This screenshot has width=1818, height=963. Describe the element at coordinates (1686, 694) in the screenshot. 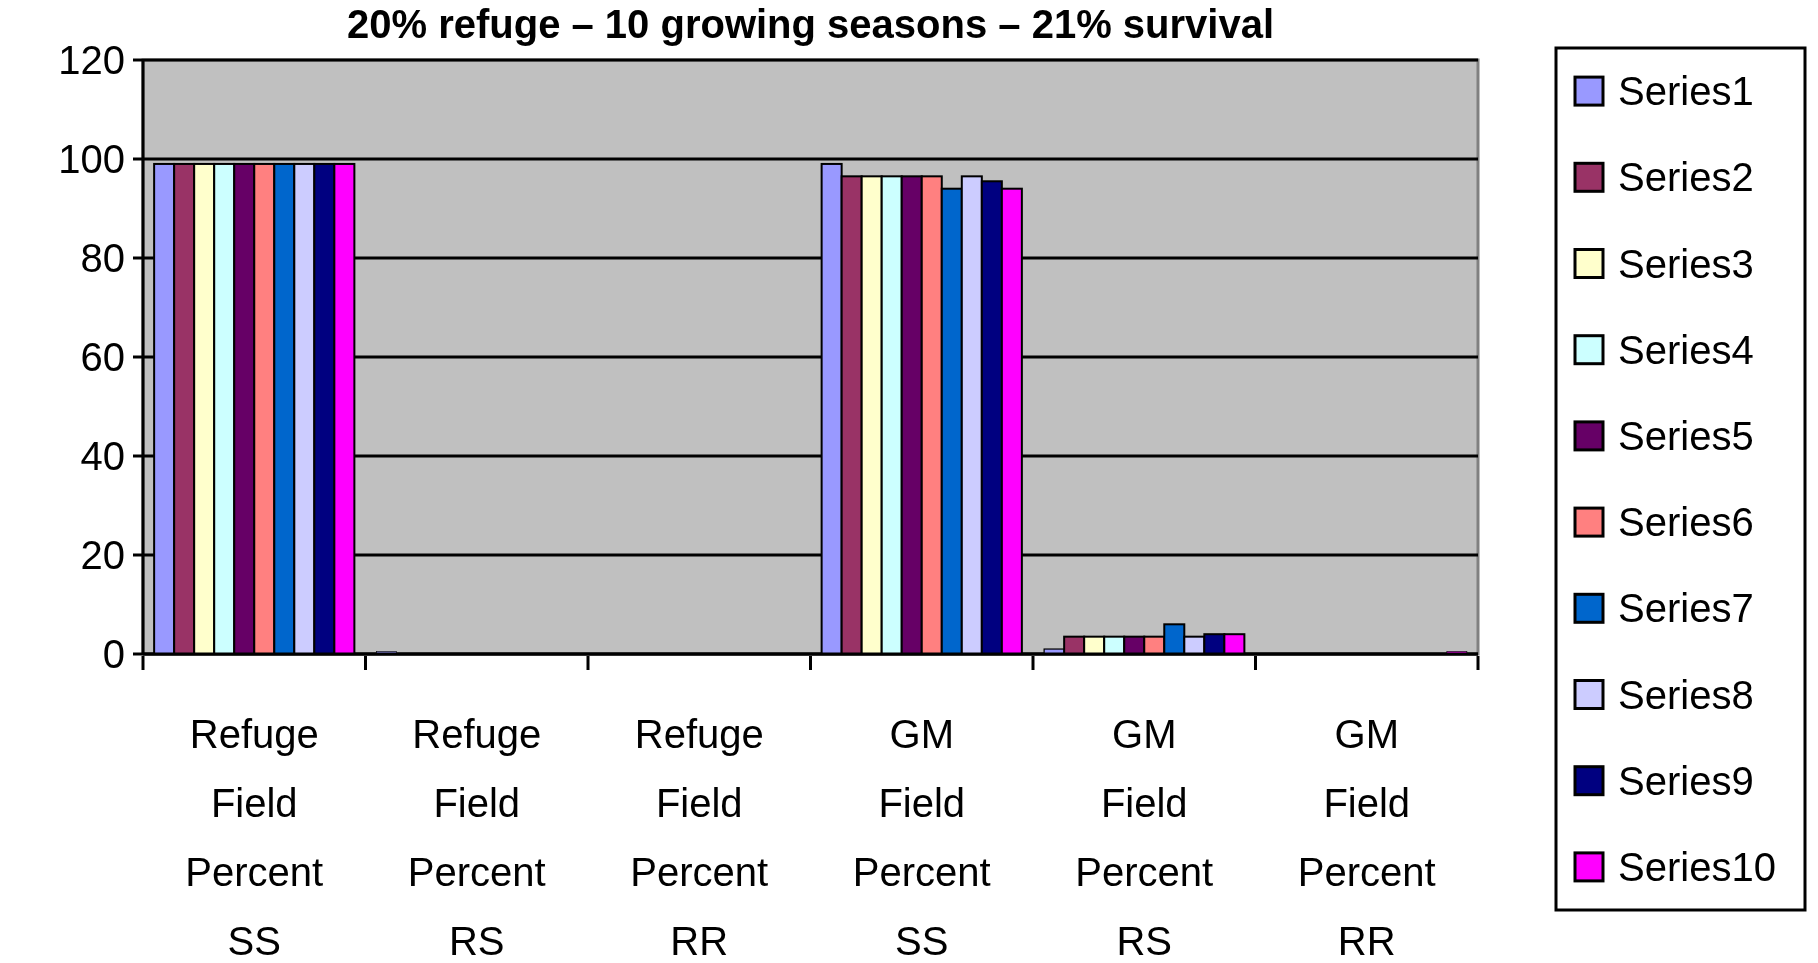

I see `legend-label: Series8` at that location.